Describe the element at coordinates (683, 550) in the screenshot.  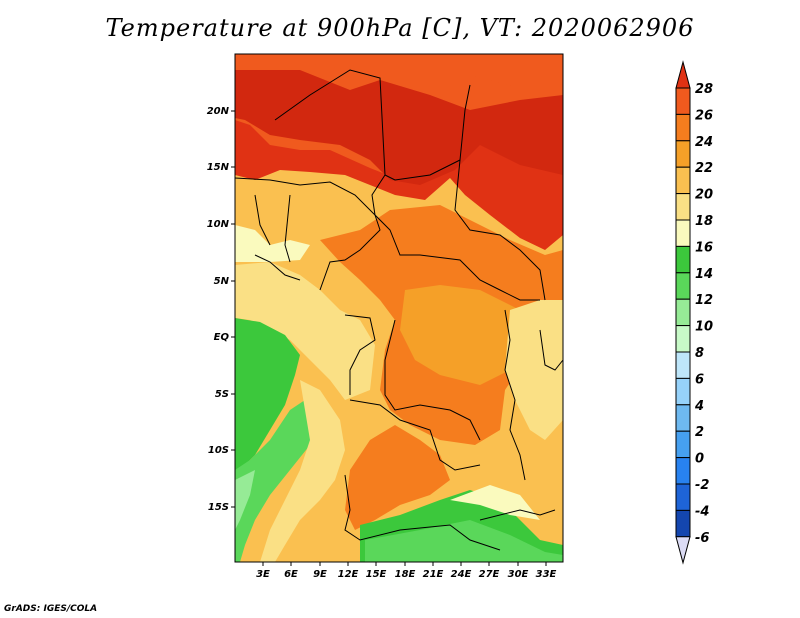
I see `colorbar-bottom-triangle` at that location.